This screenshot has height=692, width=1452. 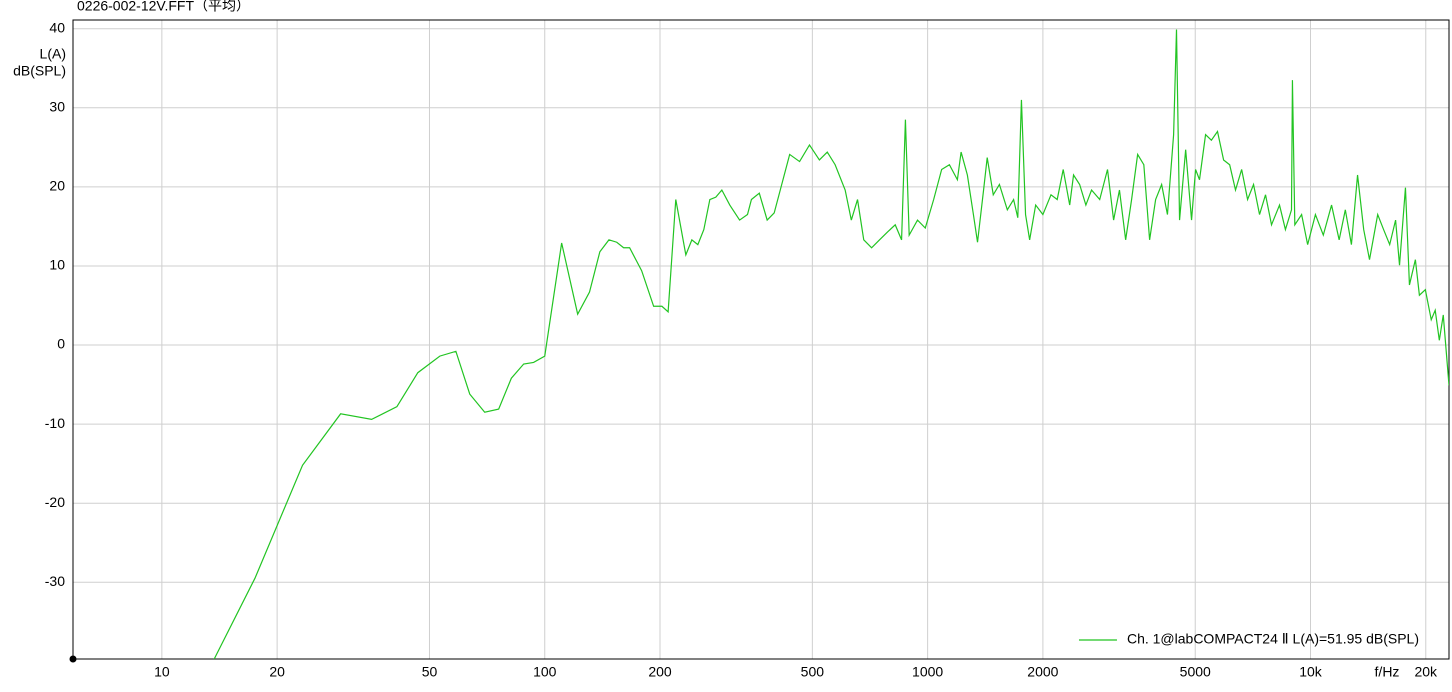 What do you see at coordinates (53, 54) in the screenshot?
I see `y-axis-label: L(A)` at bounding box center [53, 54].